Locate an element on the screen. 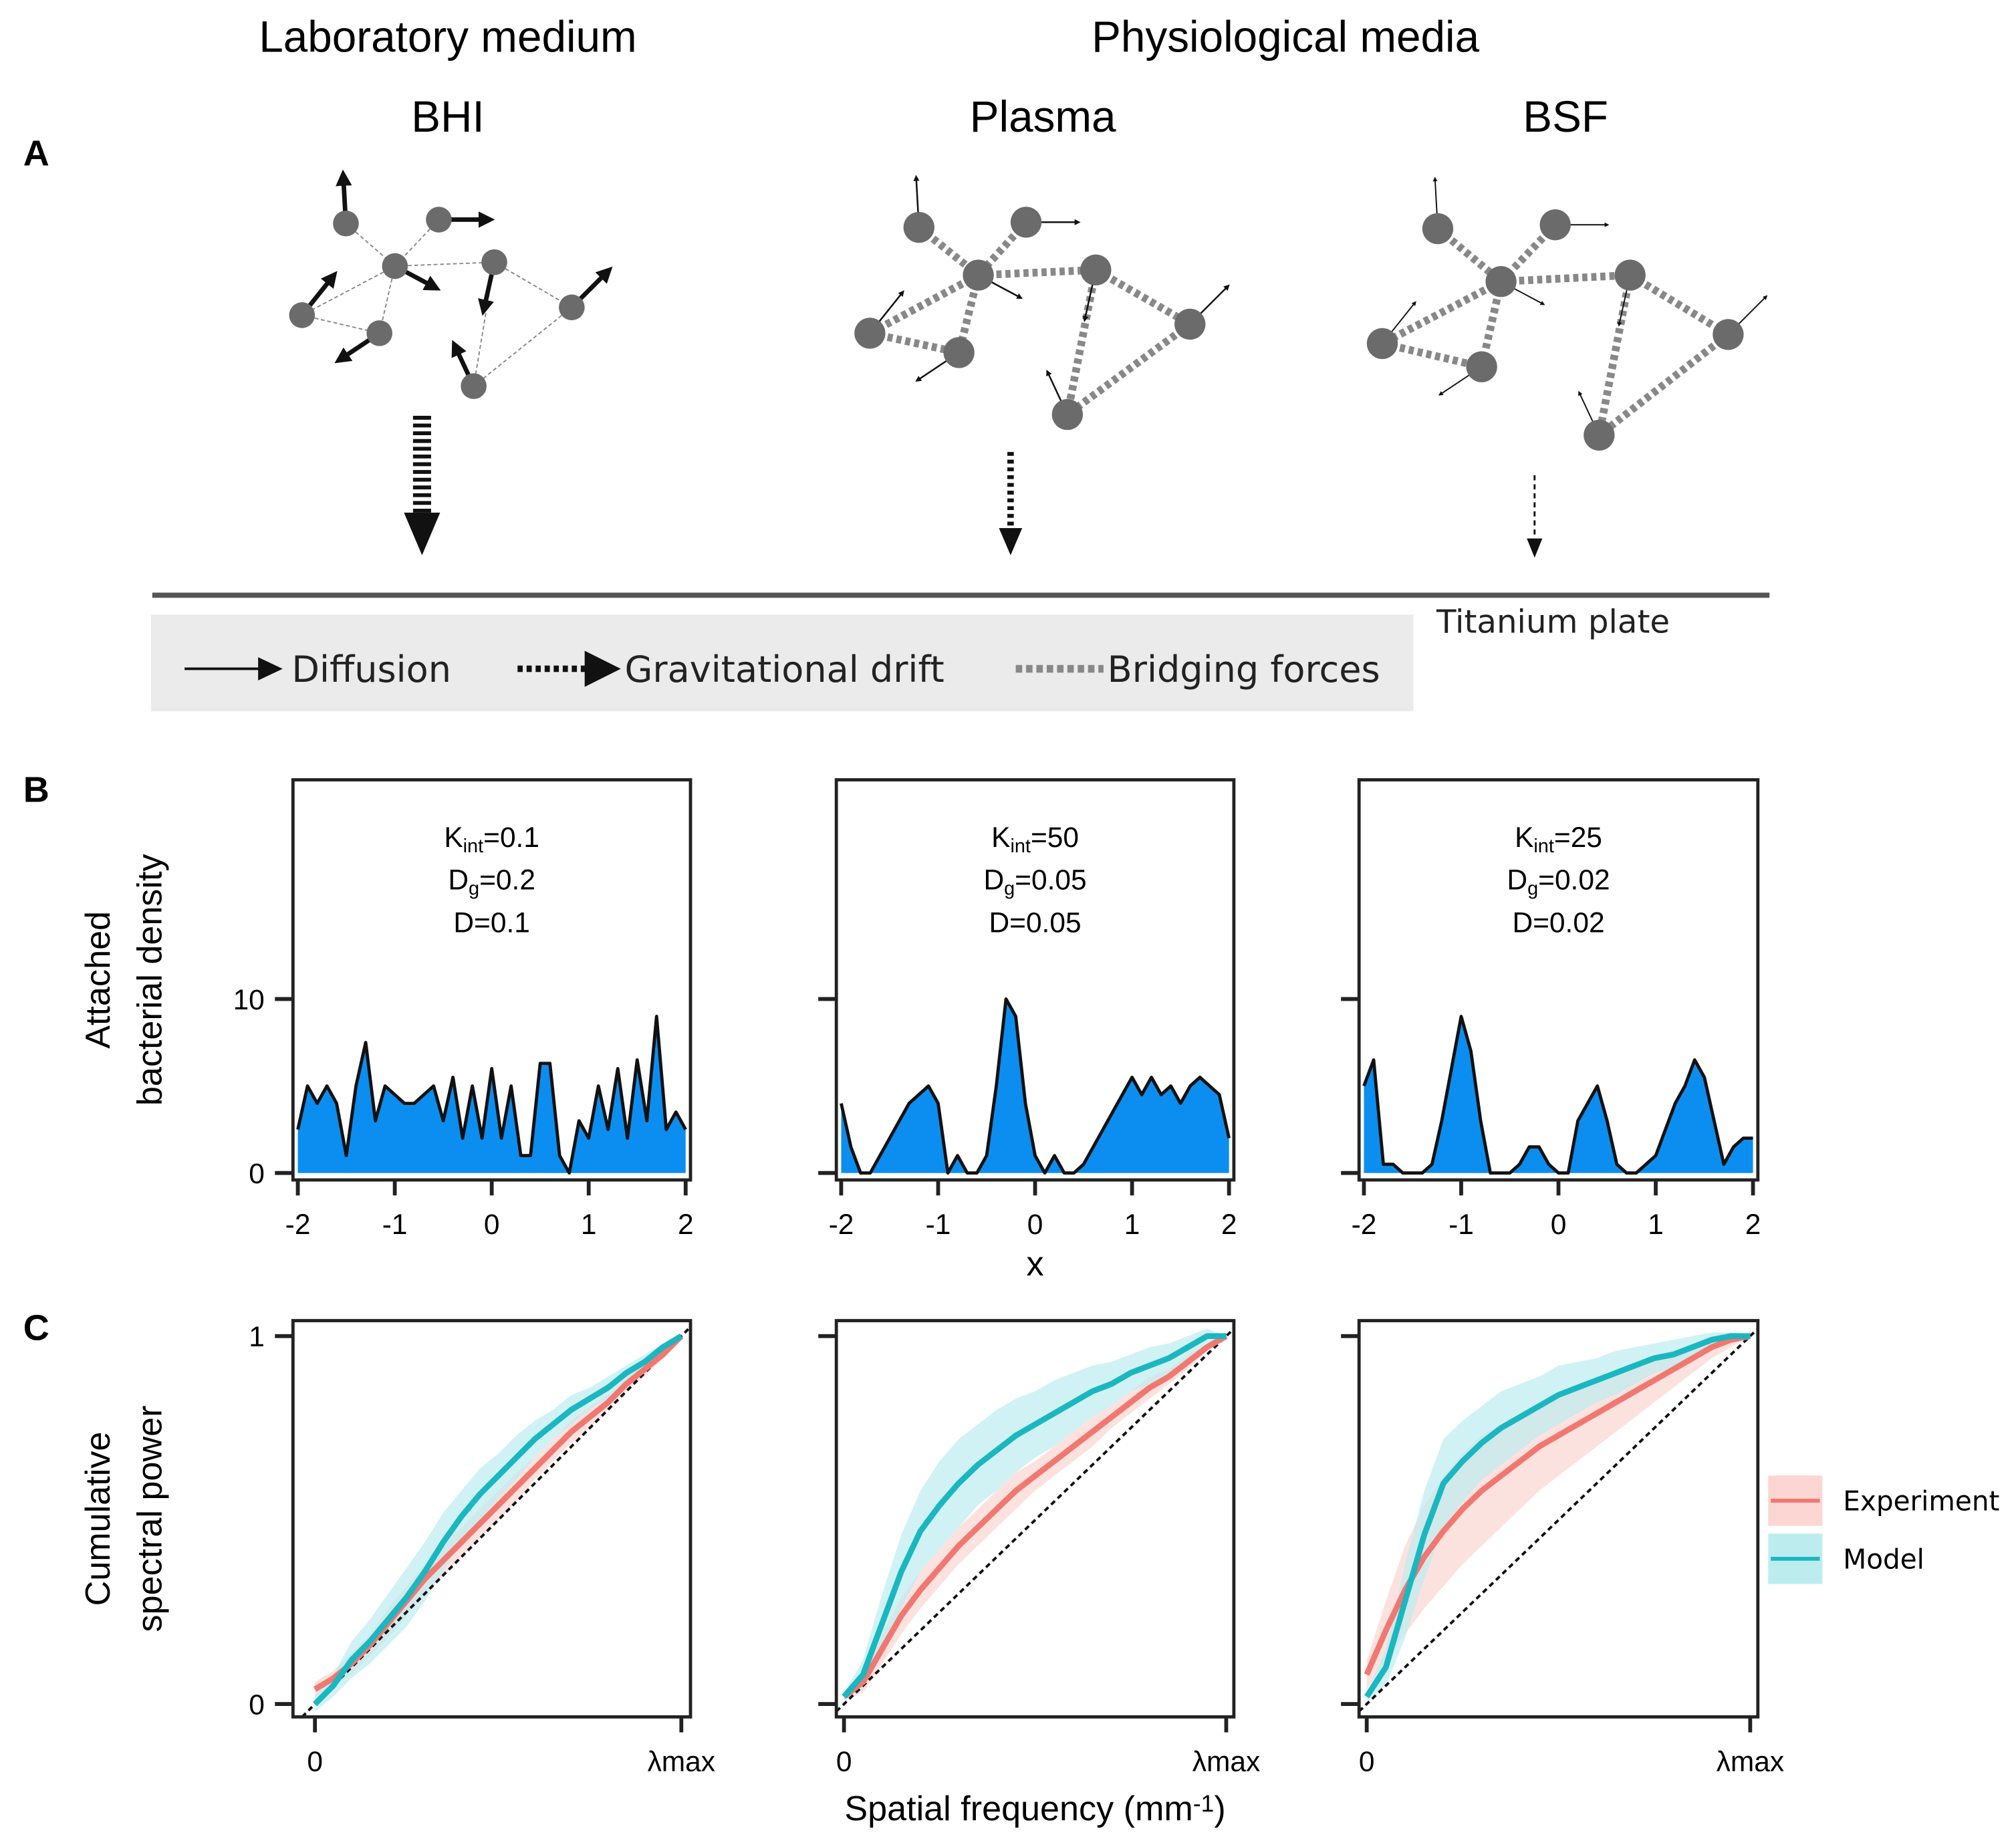 The height and width of the screenshot is (1841, 2016). y-axis-label: bacterial density is located at coordinates (149, 980).